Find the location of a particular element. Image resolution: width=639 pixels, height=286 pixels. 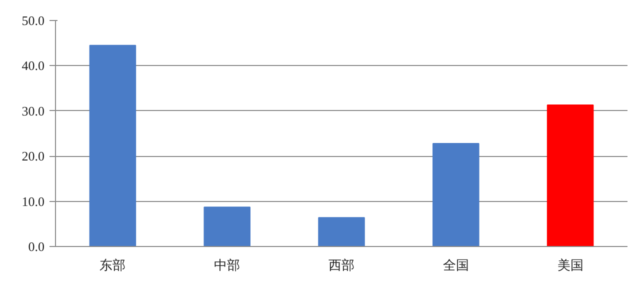

y-tick-label: 10.0 is located at coordinates (33, 201).